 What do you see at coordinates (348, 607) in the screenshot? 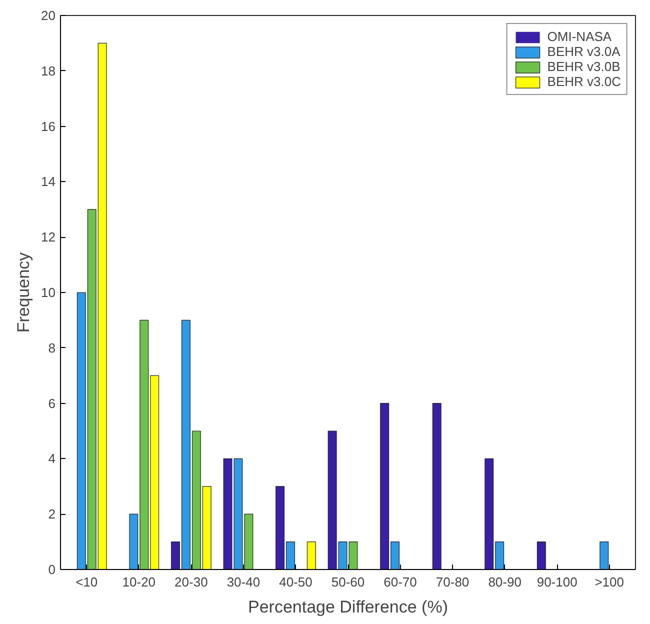
I see `x-axis-title: Percentage Difference (%)` at bounding box center [348, 607].